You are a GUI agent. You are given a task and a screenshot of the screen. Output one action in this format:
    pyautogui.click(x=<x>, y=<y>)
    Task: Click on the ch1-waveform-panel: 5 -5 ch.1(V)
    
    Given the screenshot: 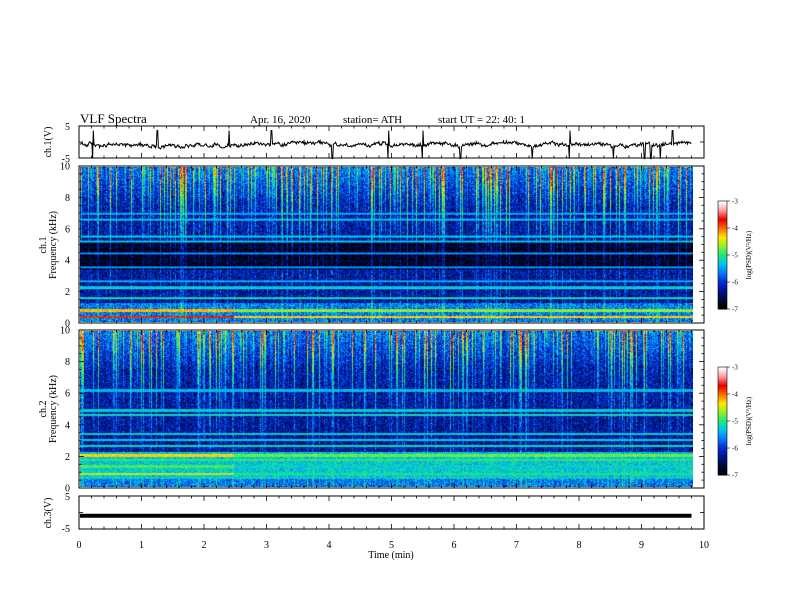 What is the action you would take?
    pyautogui.click(x=374, y=143)
    